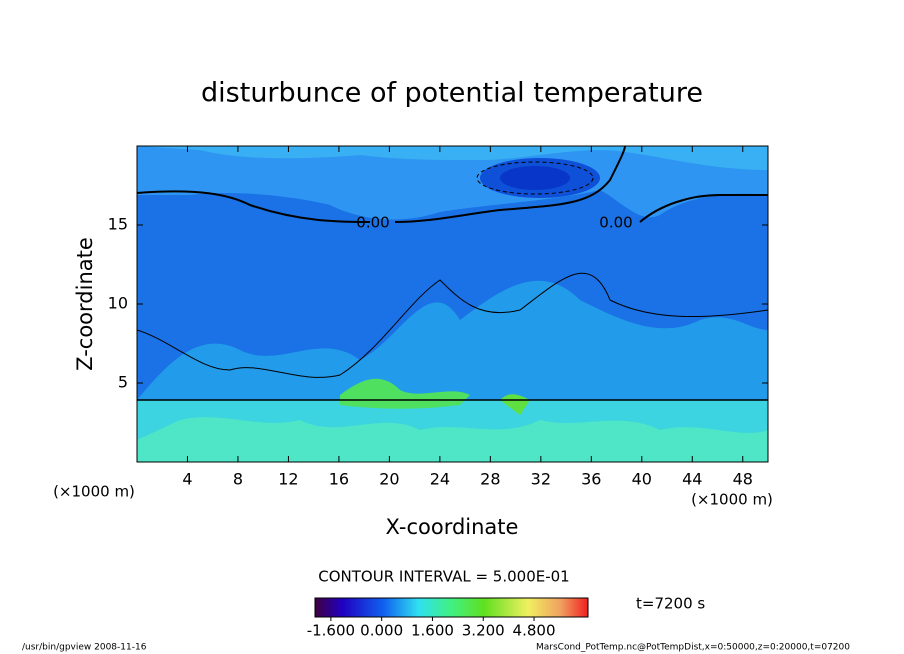  What do you see at coordinates (541, 479) in the screenshot?
I see `x-tick-label: 32` at bounding box center [541, 479].